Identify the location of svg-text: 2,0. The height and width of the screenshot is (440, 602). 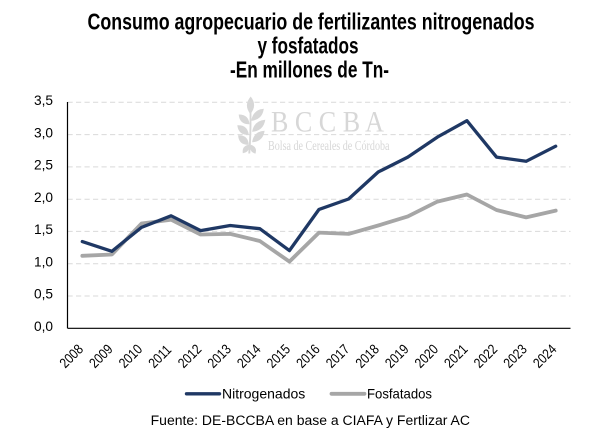
(43, 197).